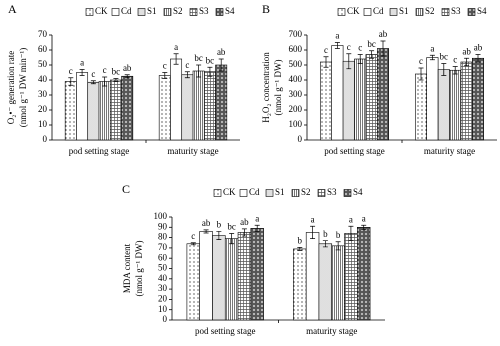 This screenshot has width=500, height=346. Describe the element at coordinates (139, 269) in the screenshot. I see `y-axis-label: (nmol g⁻¹ DW)` at that location.